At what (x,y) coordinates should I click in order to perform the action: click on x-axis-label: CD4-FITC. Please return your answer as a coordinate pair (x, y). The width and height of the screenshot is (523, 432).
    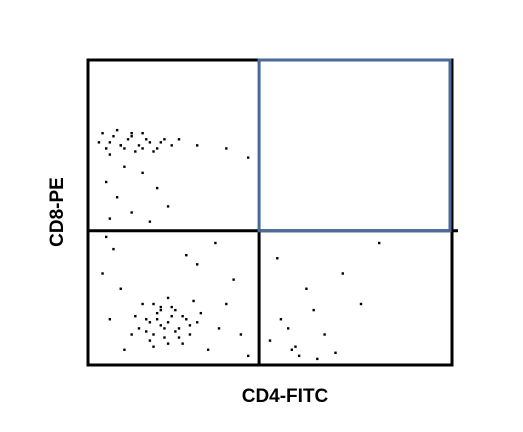
    Looking at the image, I should click on (285, 396).